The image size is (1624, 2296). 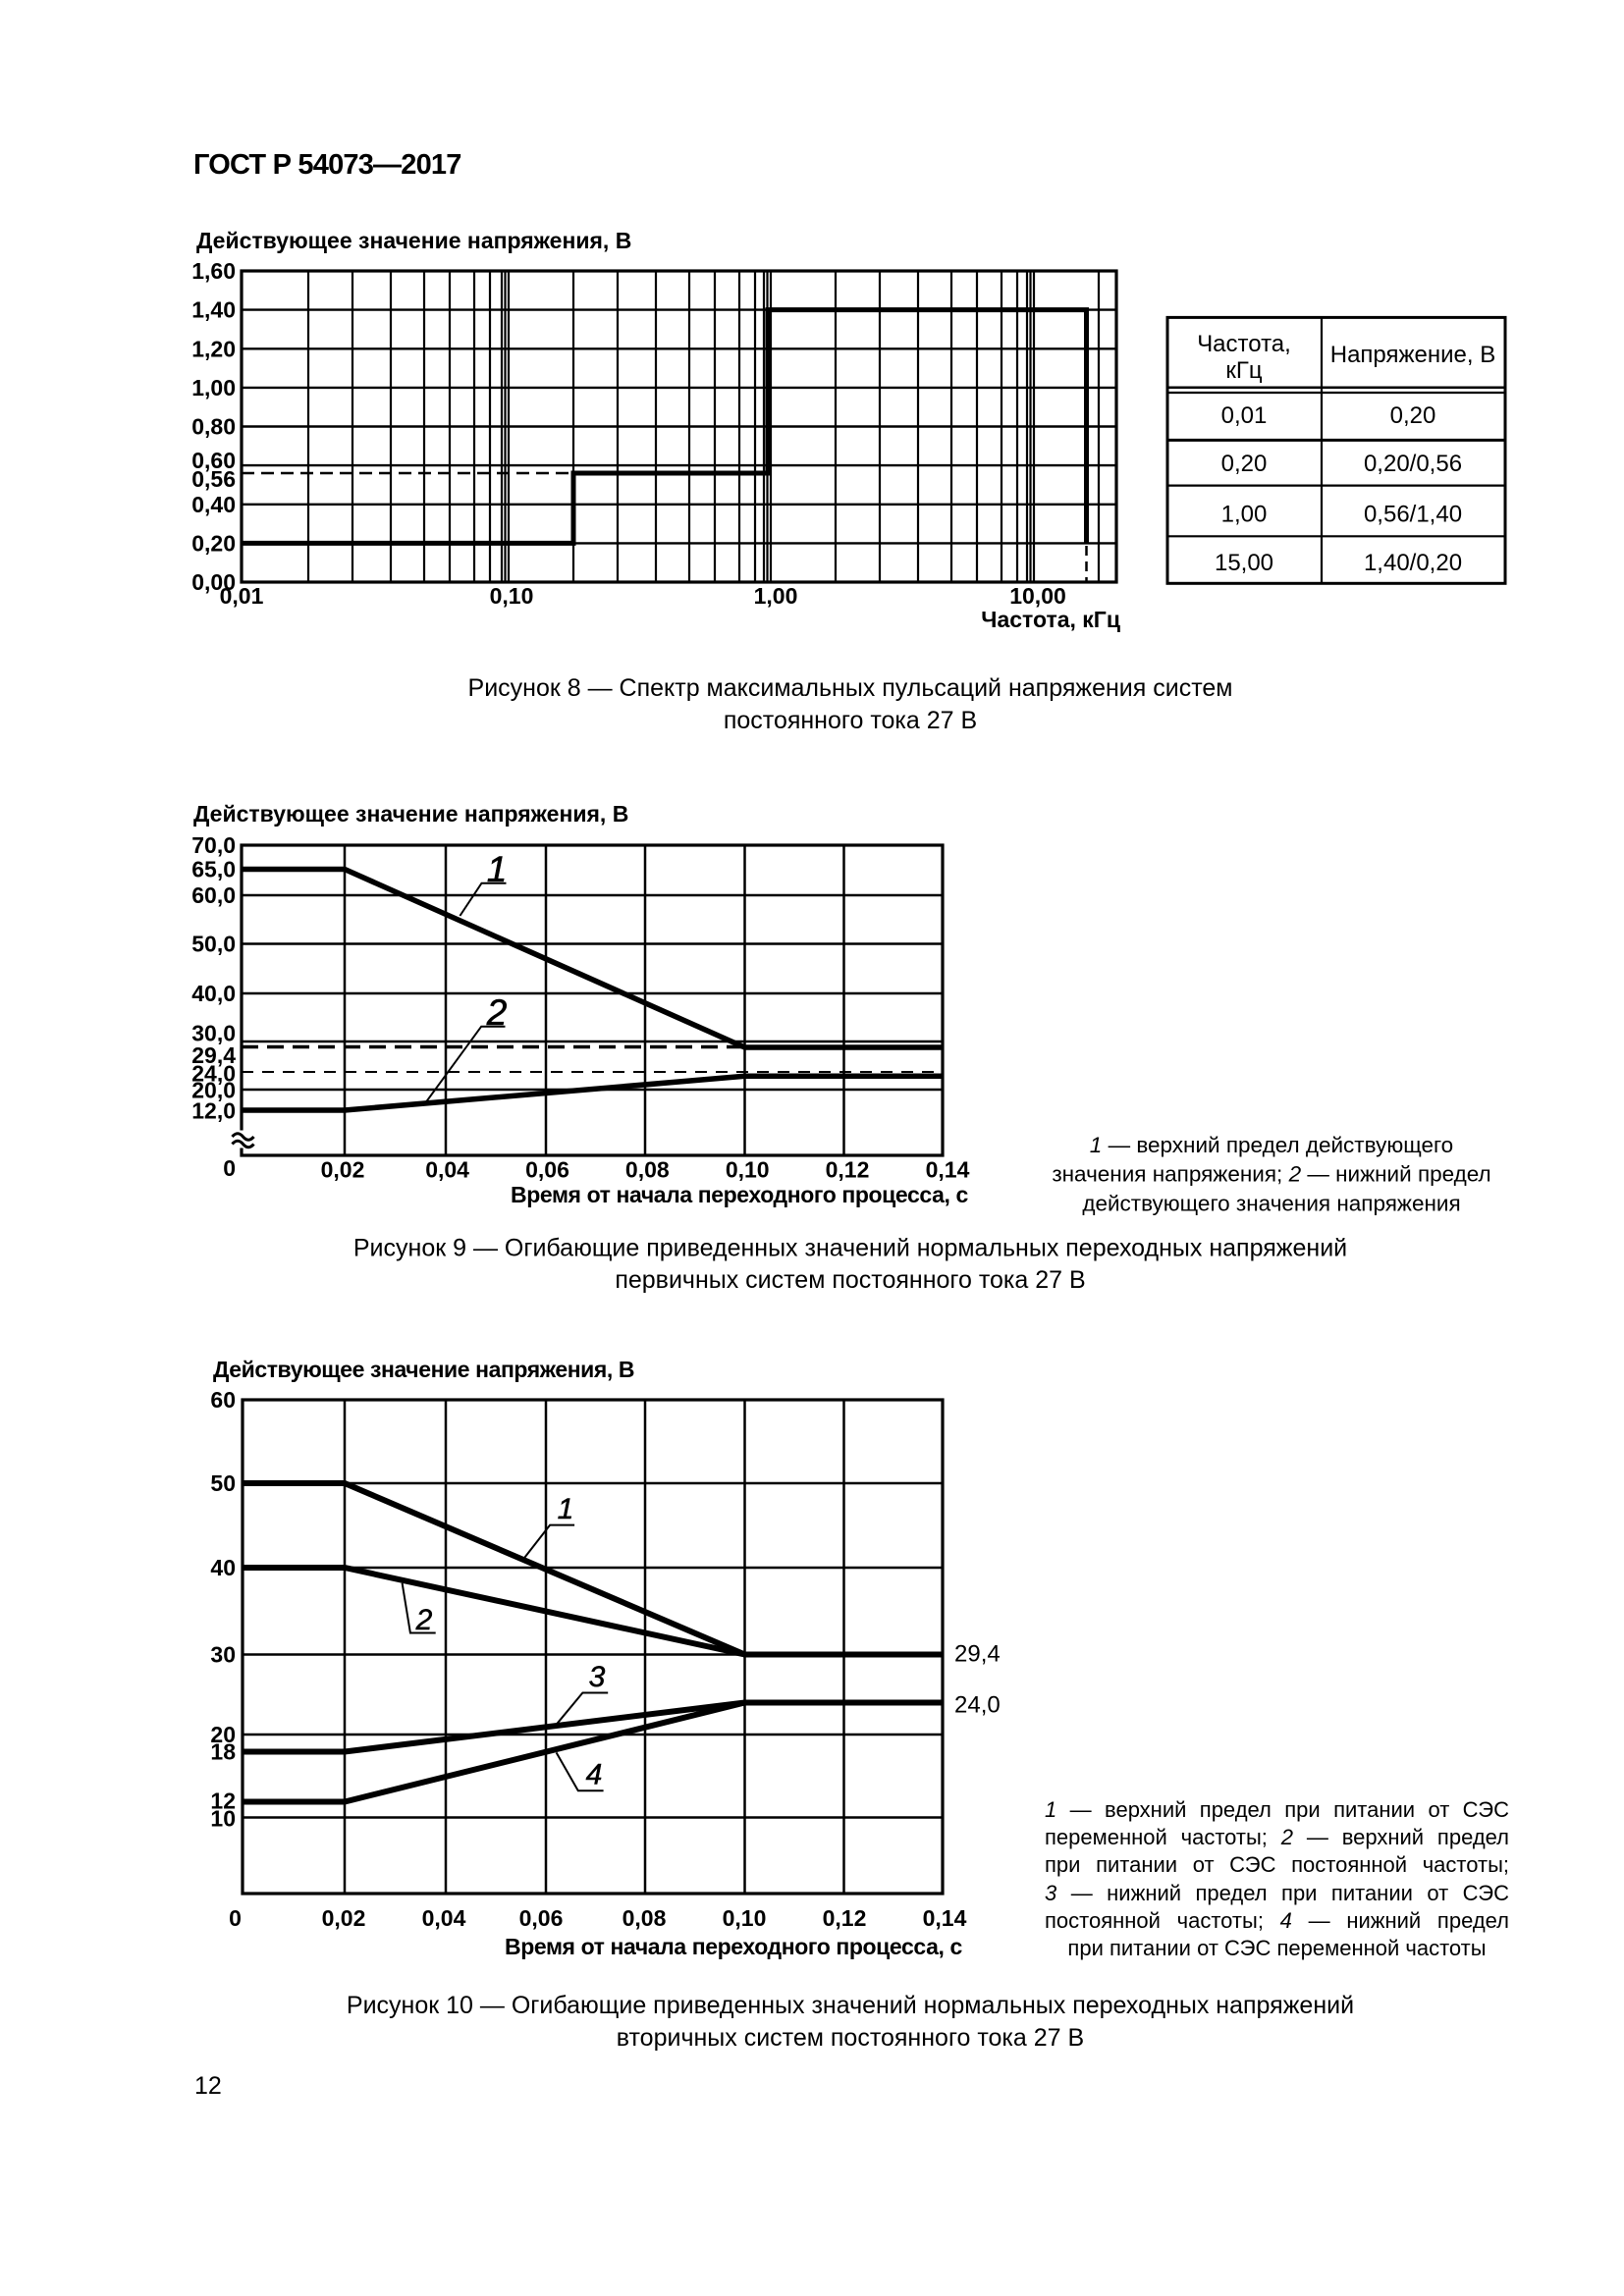 What do you see at coordinates (213, 1034) in the screenshot?
I see `svg-text: 30,0` at bounding box center [213, 1034].